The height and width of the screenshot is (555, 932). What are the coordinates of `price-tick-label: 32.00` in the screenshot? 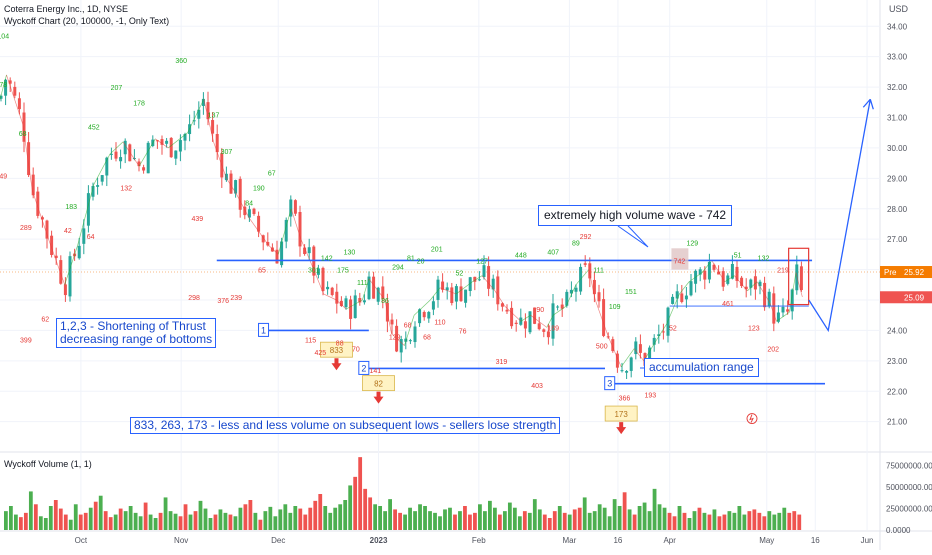 It's located at (897, 87).